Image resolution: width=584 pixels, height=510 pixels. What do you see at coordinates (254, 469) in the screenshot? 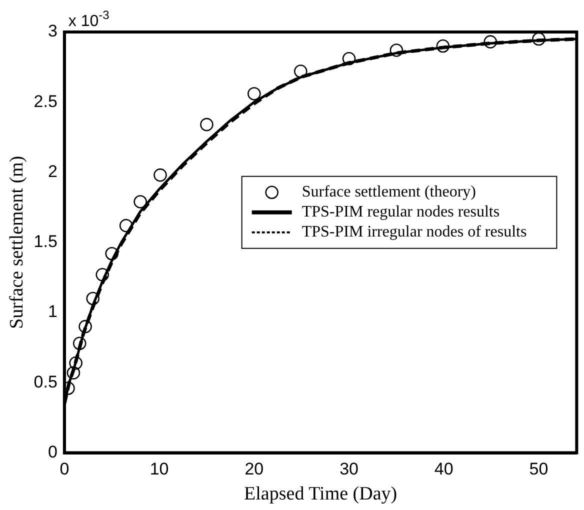
I see `x-tick-label: 20` at bounding box center [254, 469].